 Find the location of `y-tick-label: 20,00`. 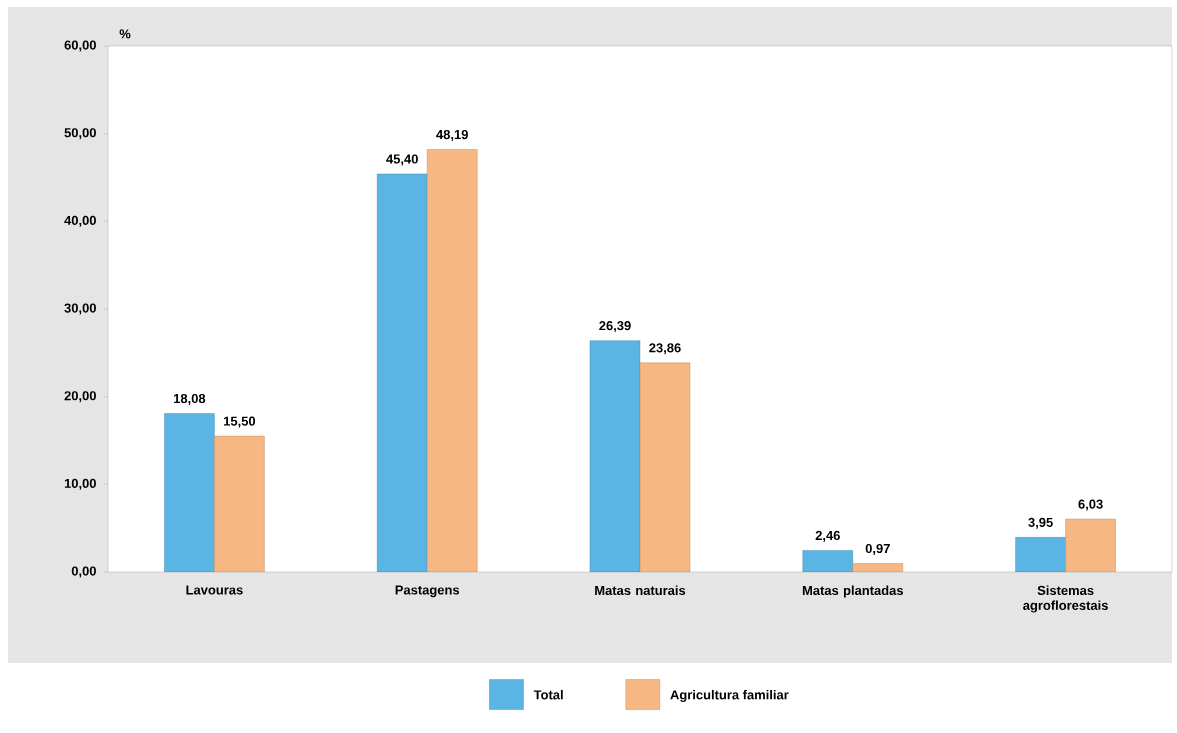

y-tick-label: 20,00 is located at coordinates (80, 397).